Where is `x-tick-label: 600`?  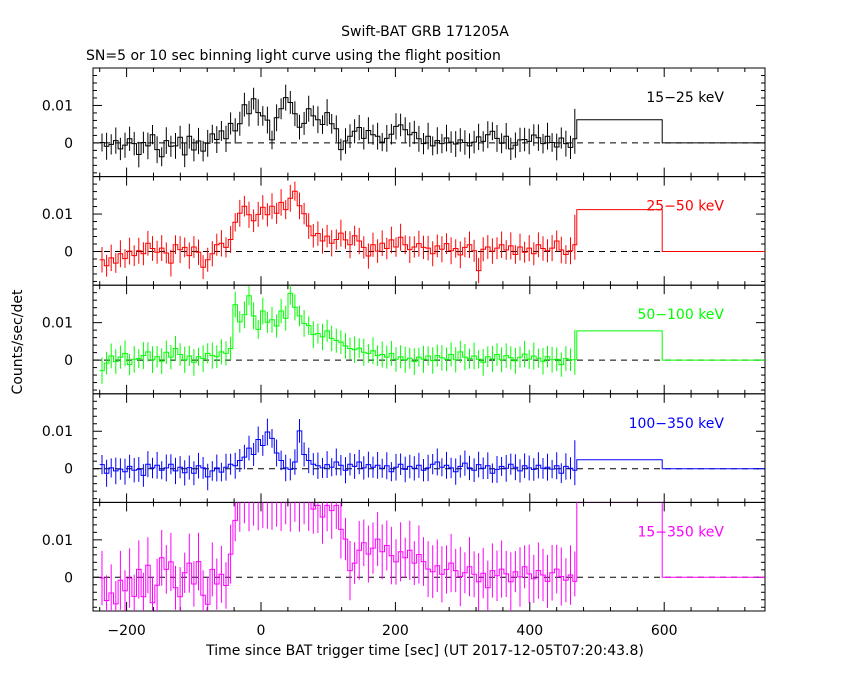
x-tick-label: 600 is located at coordinates (664, 631).